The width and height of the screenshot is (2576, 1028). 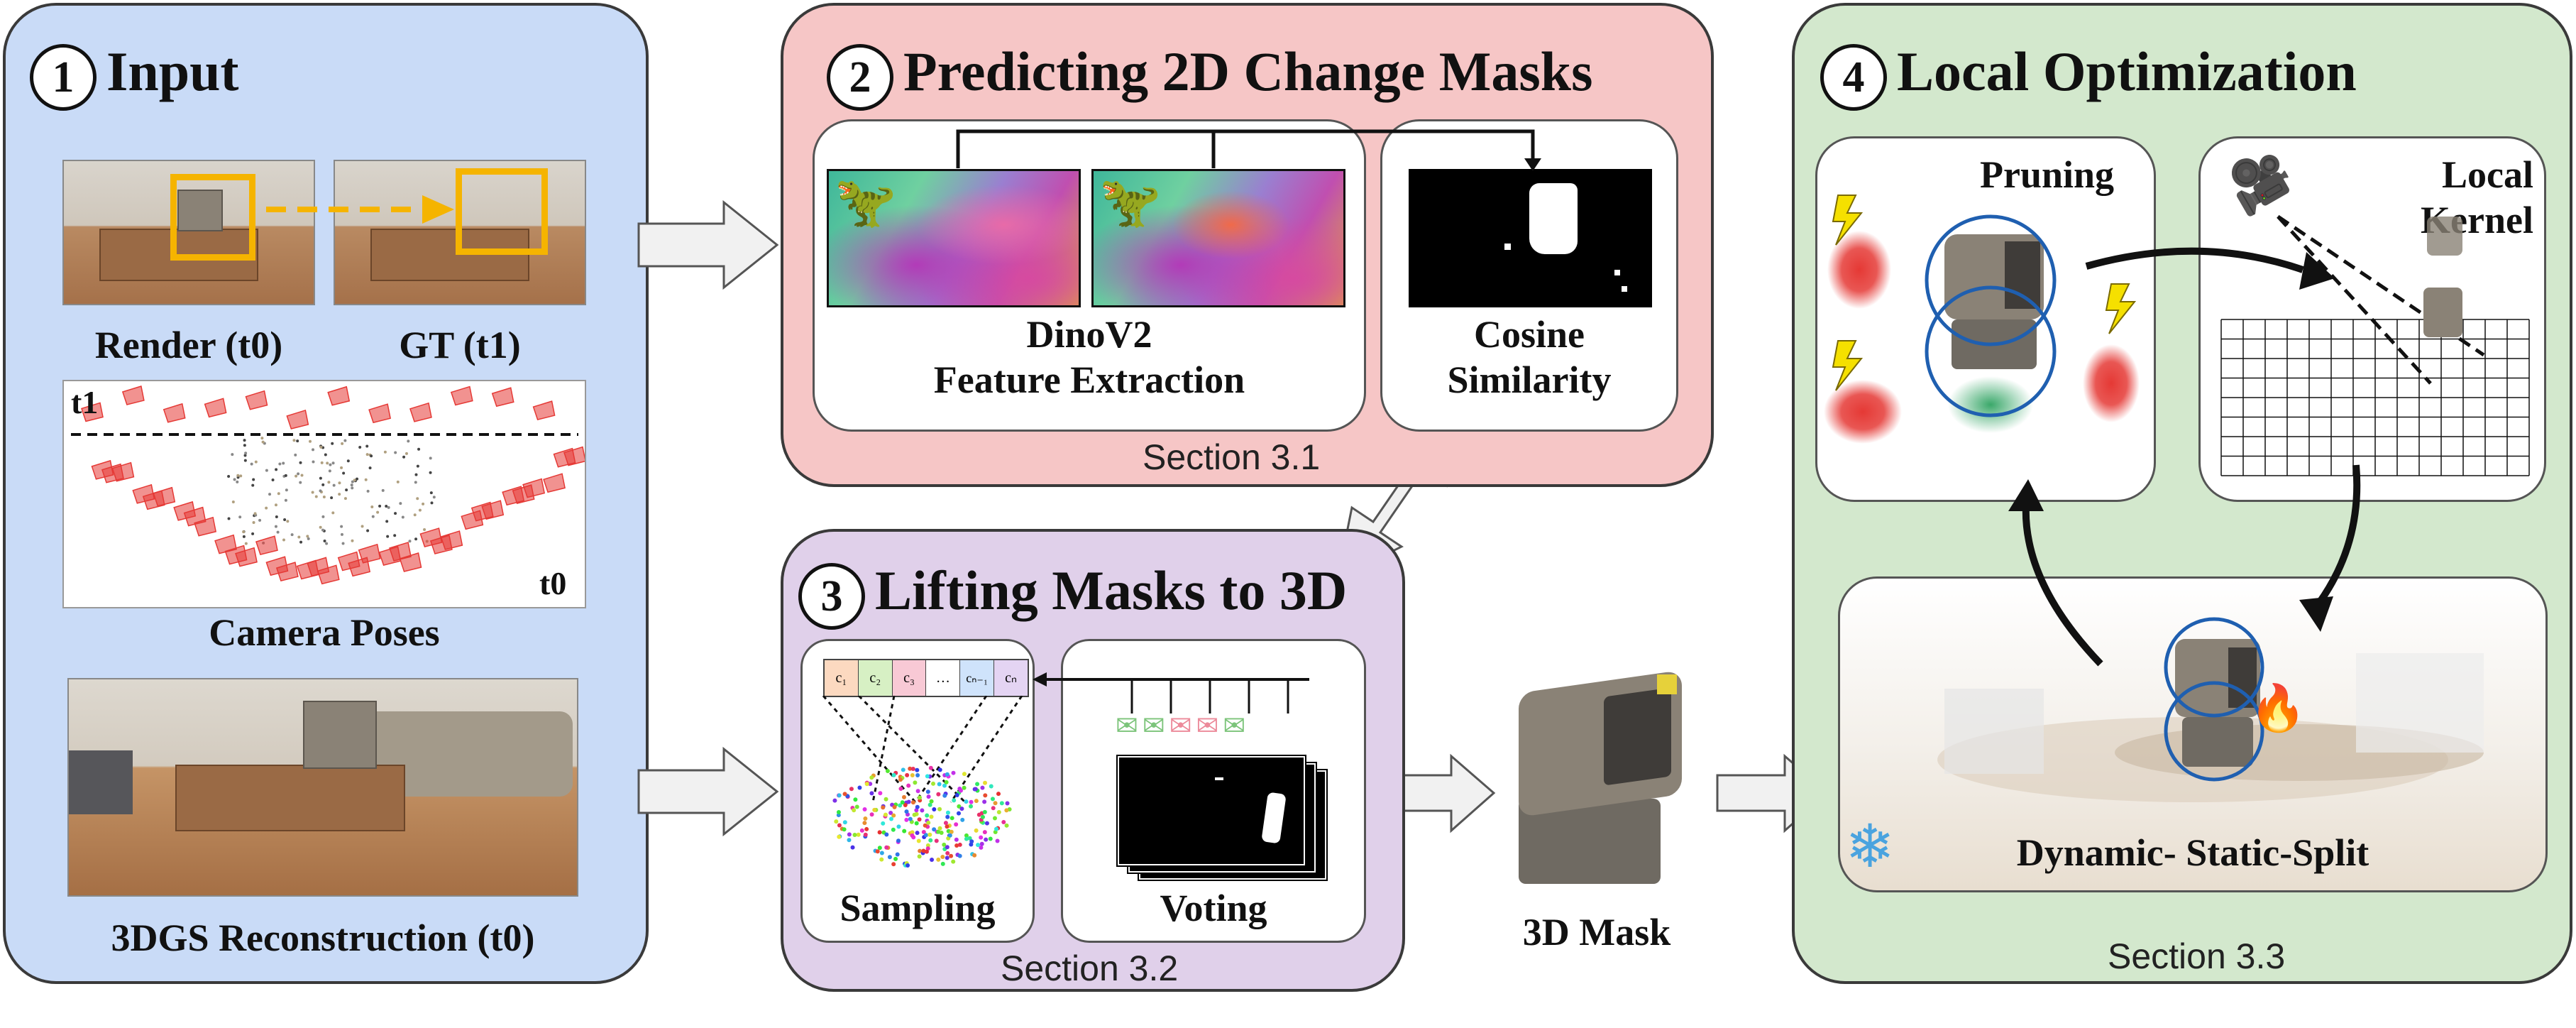 I want to click on sampling-ray, so click(x=869, y=749).